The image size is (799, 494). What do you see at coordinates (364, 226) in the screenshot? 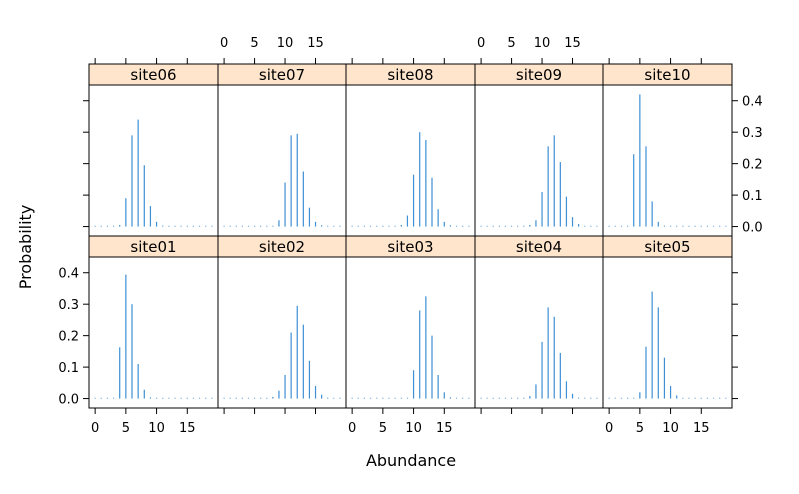
I see `bar-site08-x2` at bounding box center [364, 226].